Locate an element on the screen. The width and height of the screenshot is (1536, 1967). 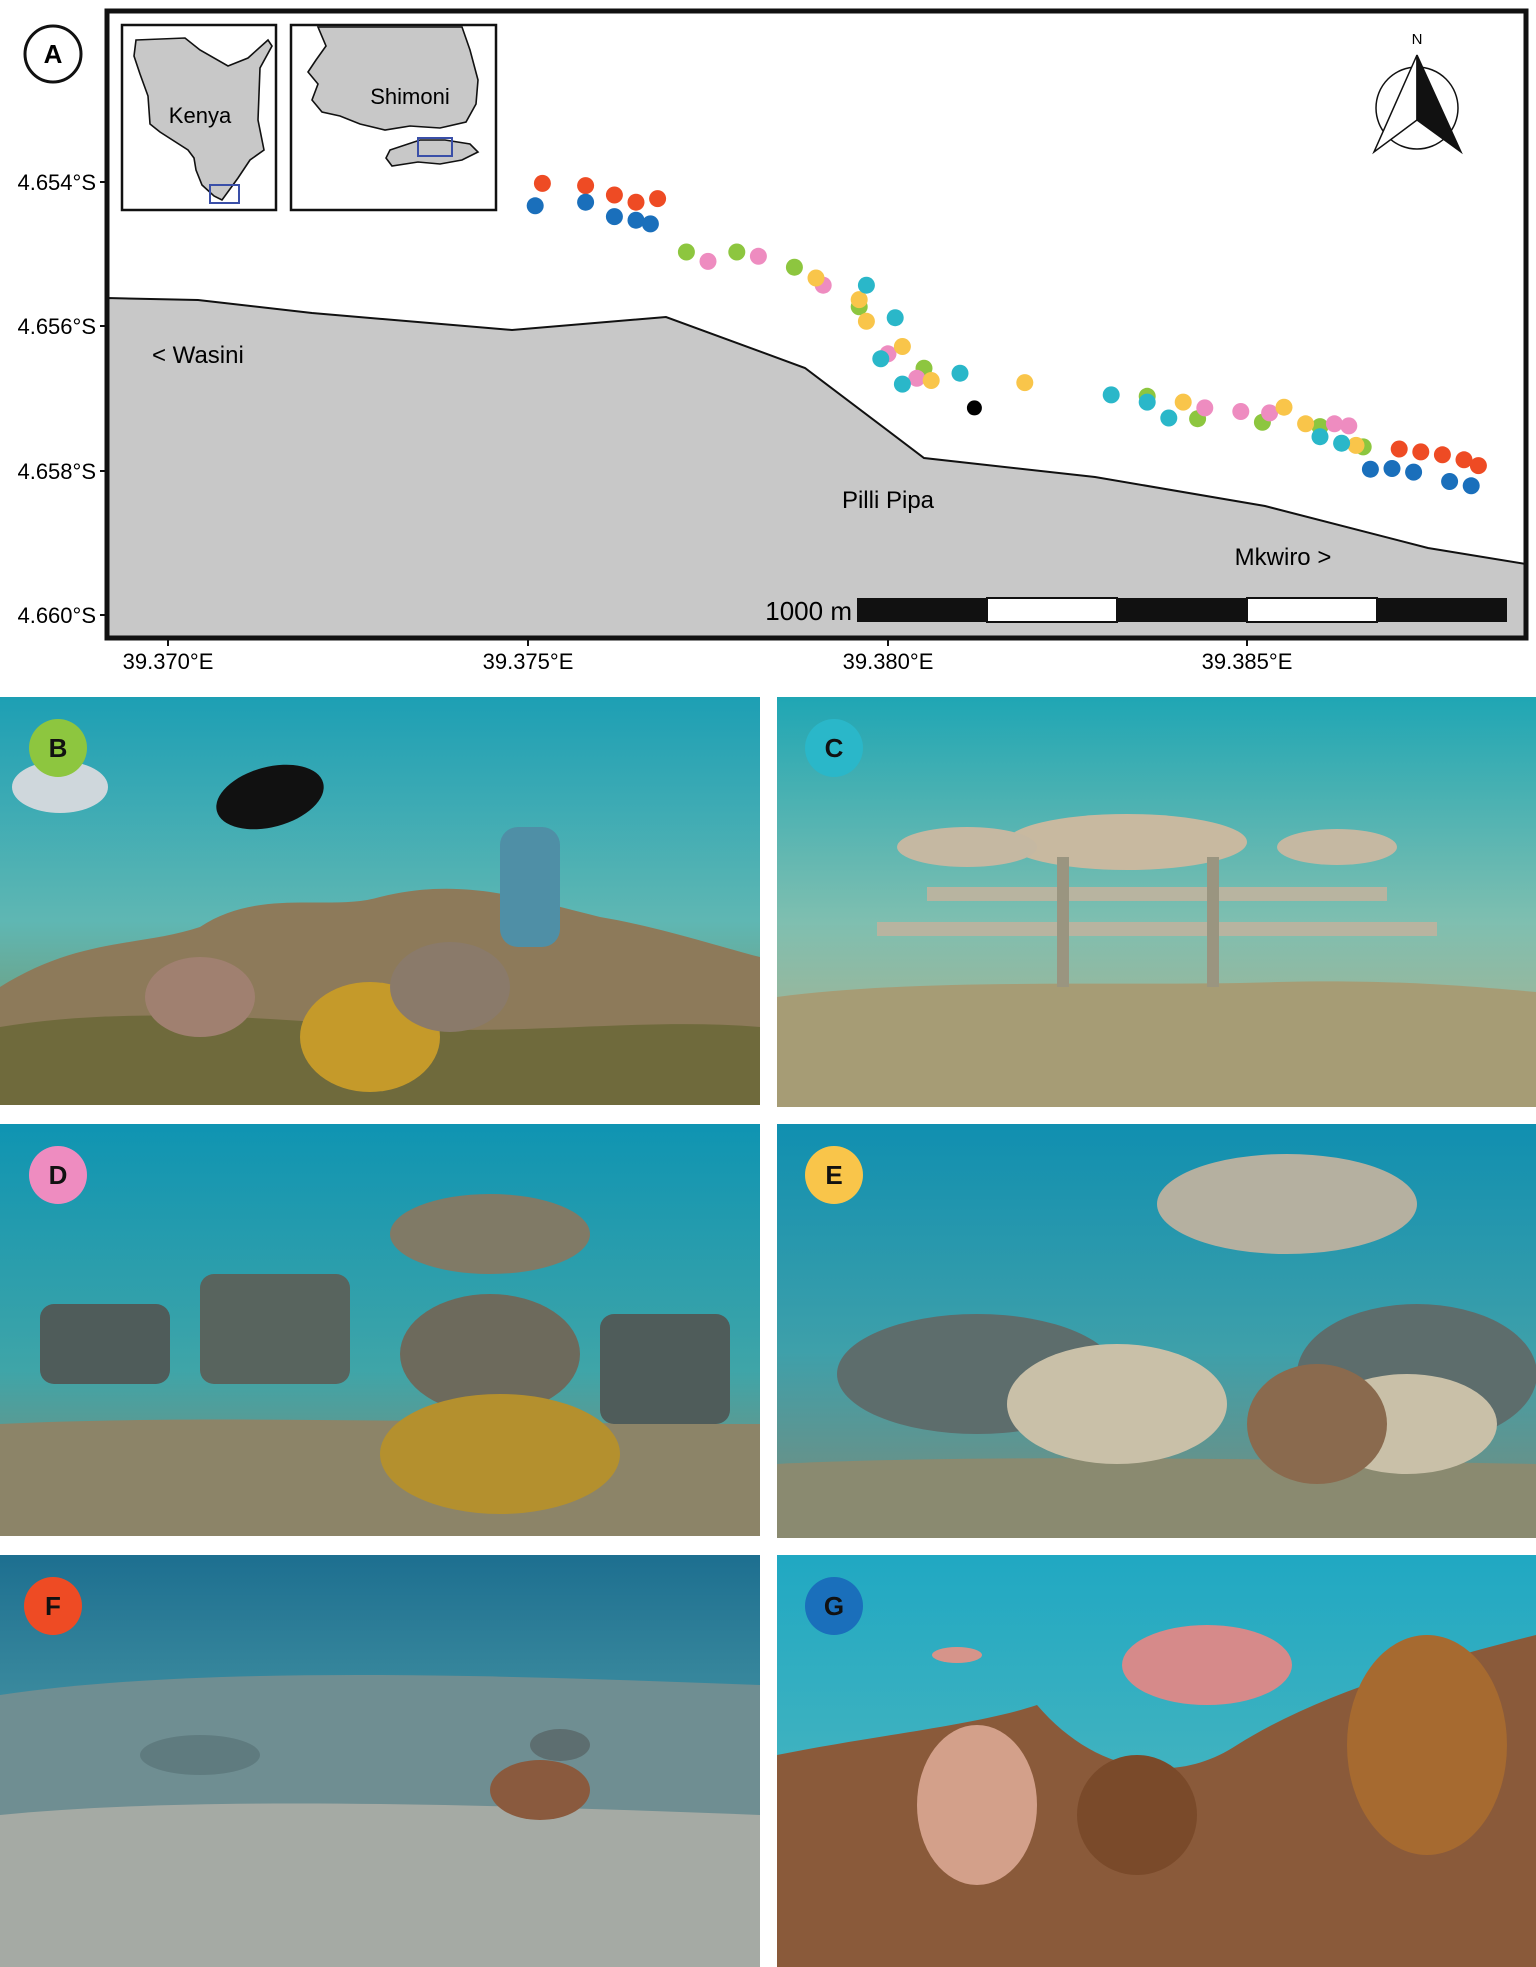
photo-e: E is located at coordinates (1156, 1331).